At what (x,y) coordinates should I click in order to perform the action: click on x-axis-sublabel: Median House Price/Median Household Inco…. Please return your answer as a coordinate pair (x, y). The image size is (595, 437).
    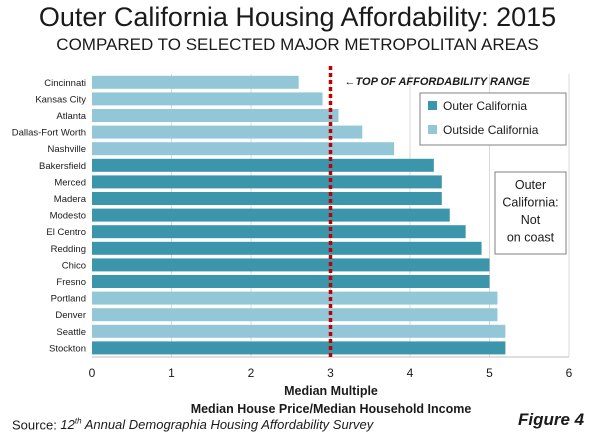
    Looking at the image, I should click on (331, 409).